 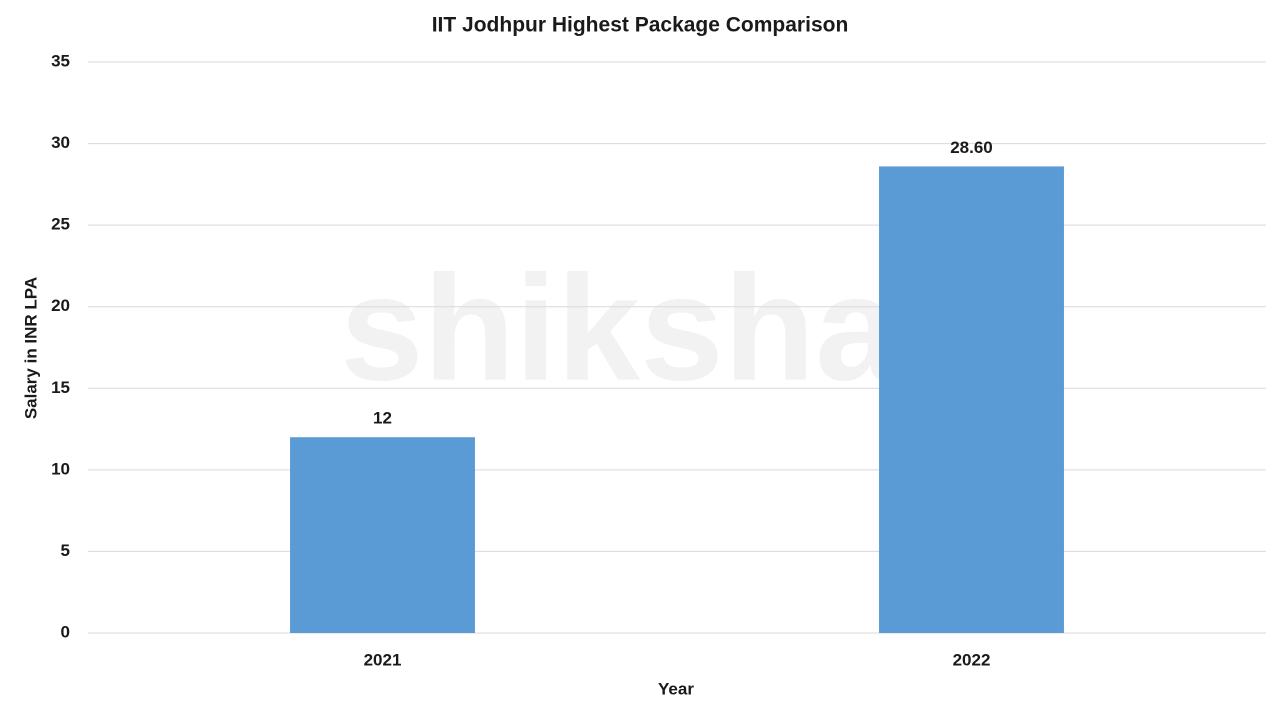 What do you see at coordinates (30, 348) in the screenshot?
I see `y-axis-label: Salary in INR LPA` at bounding box center [30, 348].